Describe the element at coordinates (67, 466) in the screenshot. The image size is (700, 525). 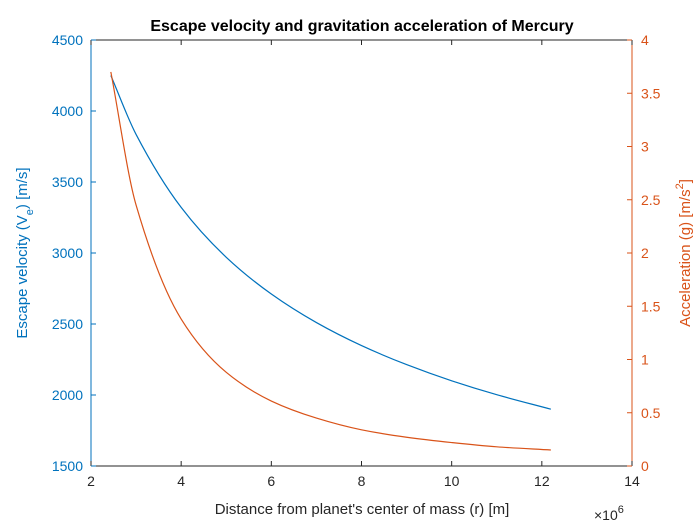
I see `y-left-tick-label: 1500` at that location.